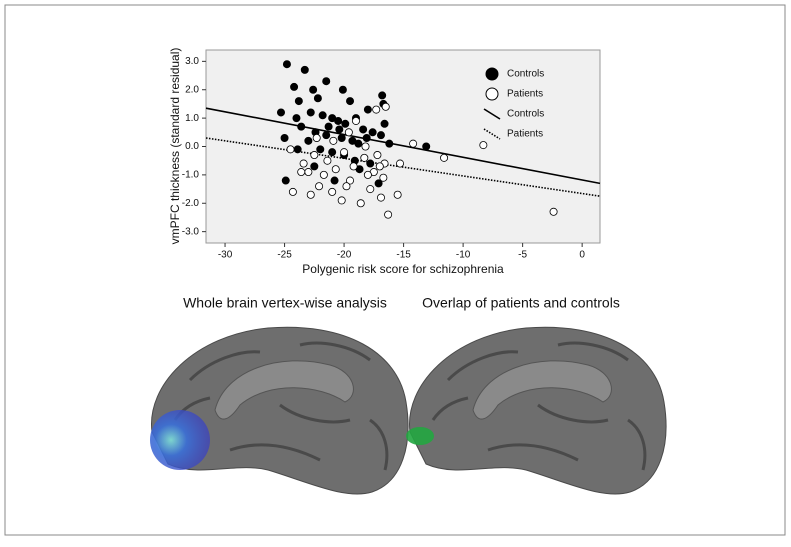 The width and height of the screenshot is (791, 547). What do you see at coordinates (192, 61) in the screenshot?
I see `y-tick-label: 3.0` at bounding box center [192, 61].